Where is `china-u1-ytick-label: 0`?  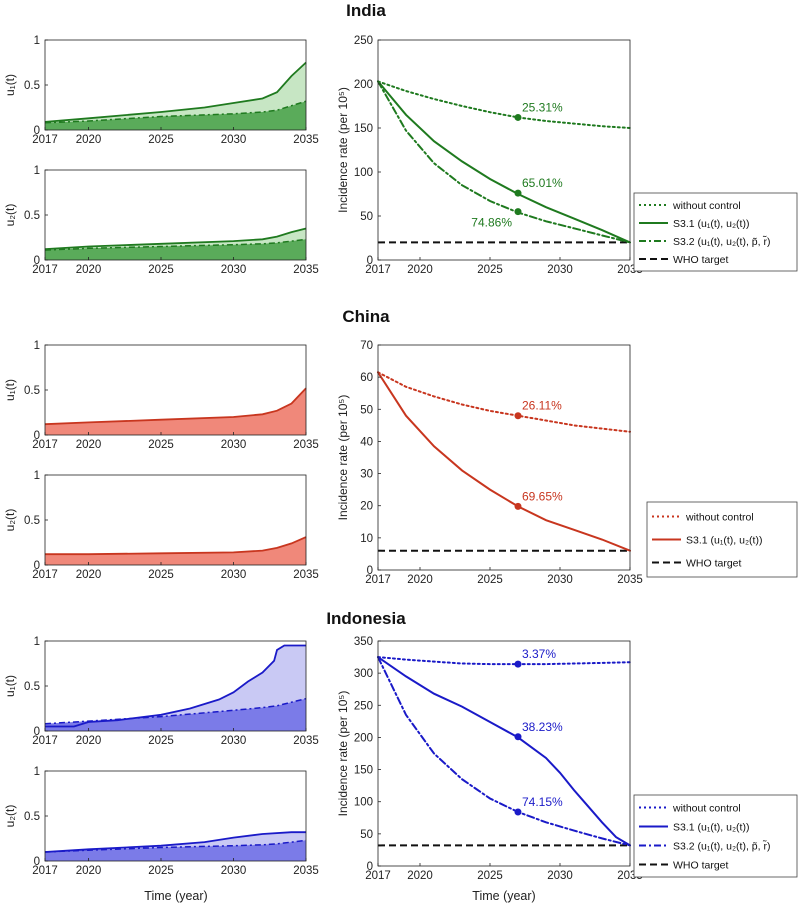 china-u1-ytick-label: 0 is located at coordinates (37, 436).